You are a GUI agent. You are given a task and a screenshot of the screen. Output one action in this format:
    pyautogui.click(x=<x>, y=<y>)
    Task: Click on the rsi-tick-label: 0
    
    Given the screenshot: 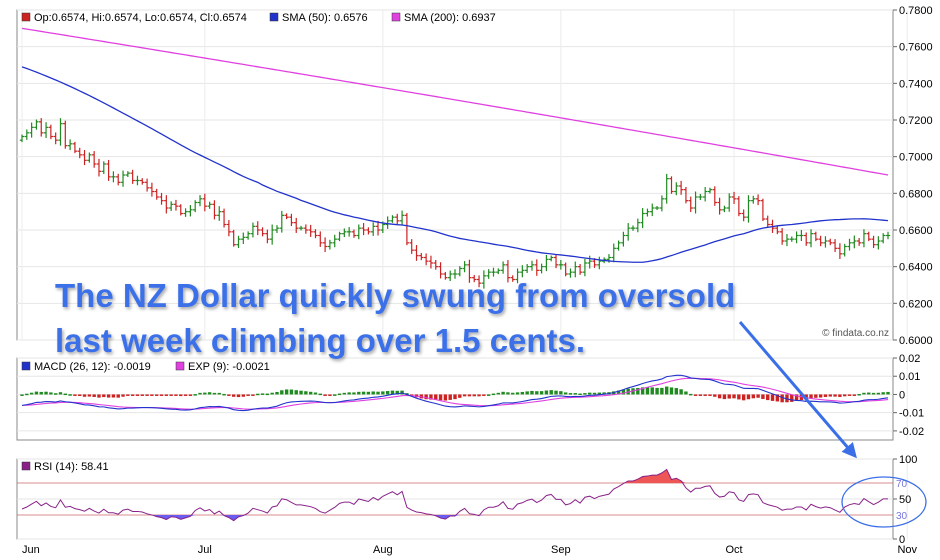 What is the action you would take?
    pyautogui.click(x=902, y=540)
    